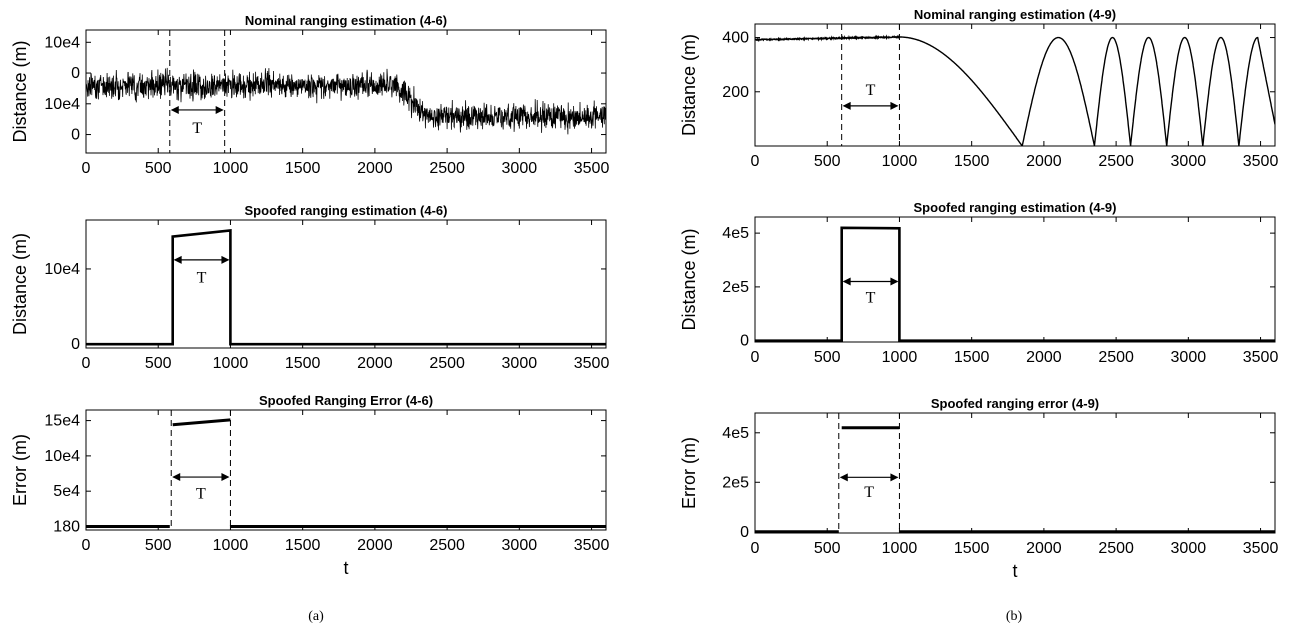 The height and width of the screenshot is (626, 1295). Describe the element at coordinates (316, 616) in the screenshot. I see `caption-a: (a)` at that location.